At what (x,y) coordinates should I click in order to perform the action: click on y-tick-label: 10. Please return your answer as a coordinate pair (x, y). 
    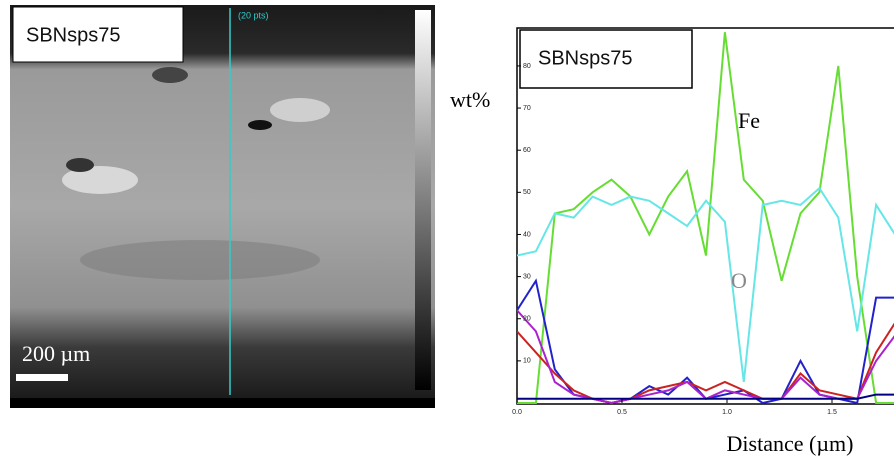
    Looking at the image, I should click on (527, 361).